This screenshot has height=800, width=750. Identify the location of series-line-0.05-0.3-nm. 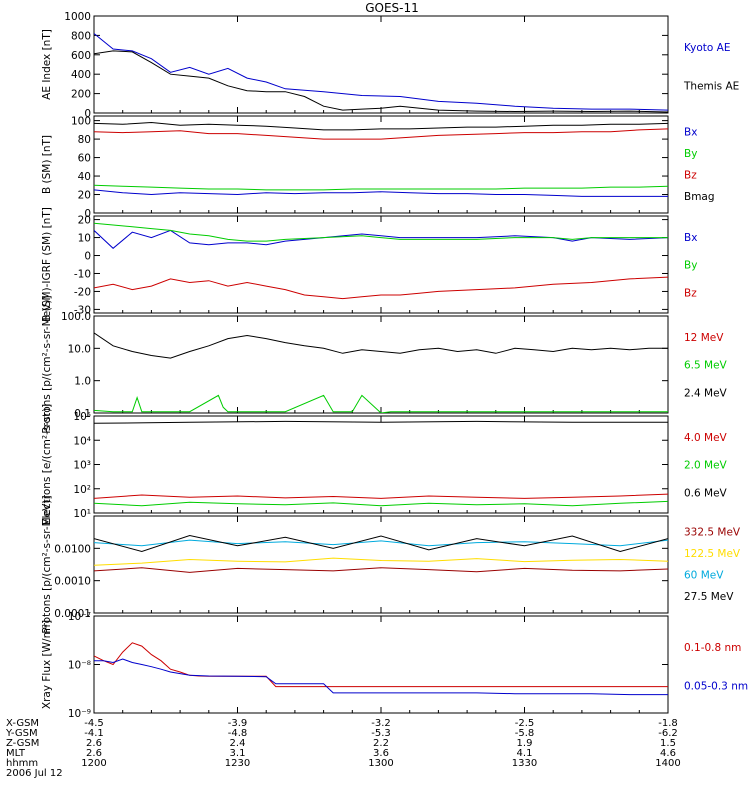
(381, 677).